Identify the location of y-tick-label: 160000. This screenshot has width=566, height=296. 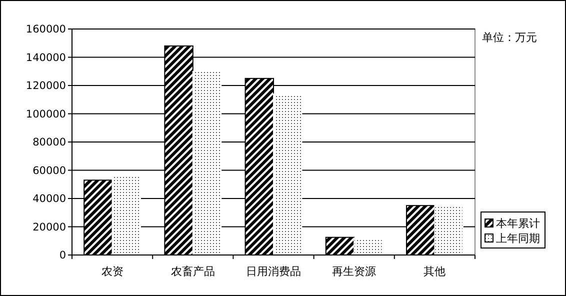
(46, 30).